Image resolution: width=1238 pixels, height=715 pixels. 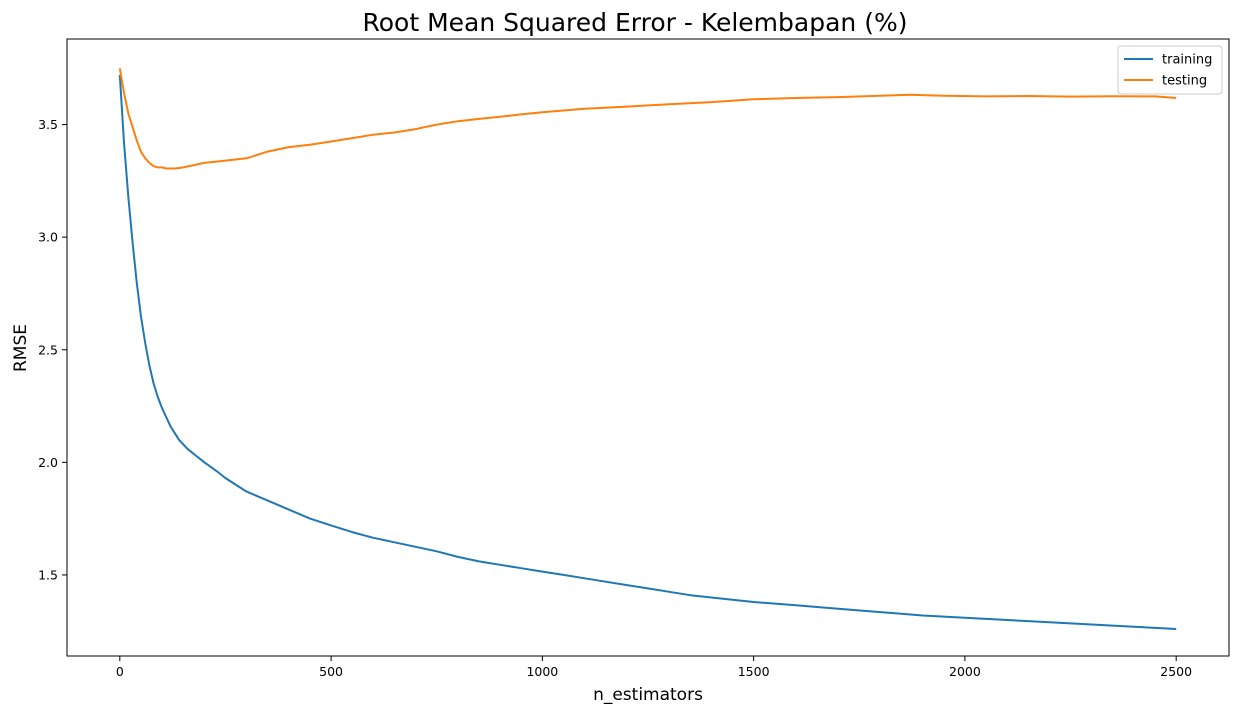 What do you see at coordinates (21, 348) in the screenshot?
I see `y-axis-label: RMSE` at bounding box center [21, 348].